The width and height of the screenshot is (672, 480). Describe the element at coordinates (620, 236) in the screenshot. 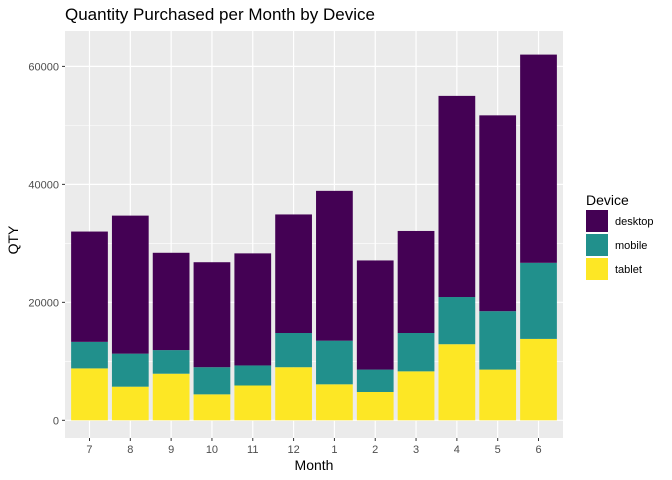

I see `legend: Device desktop mobile tablet` at that location.